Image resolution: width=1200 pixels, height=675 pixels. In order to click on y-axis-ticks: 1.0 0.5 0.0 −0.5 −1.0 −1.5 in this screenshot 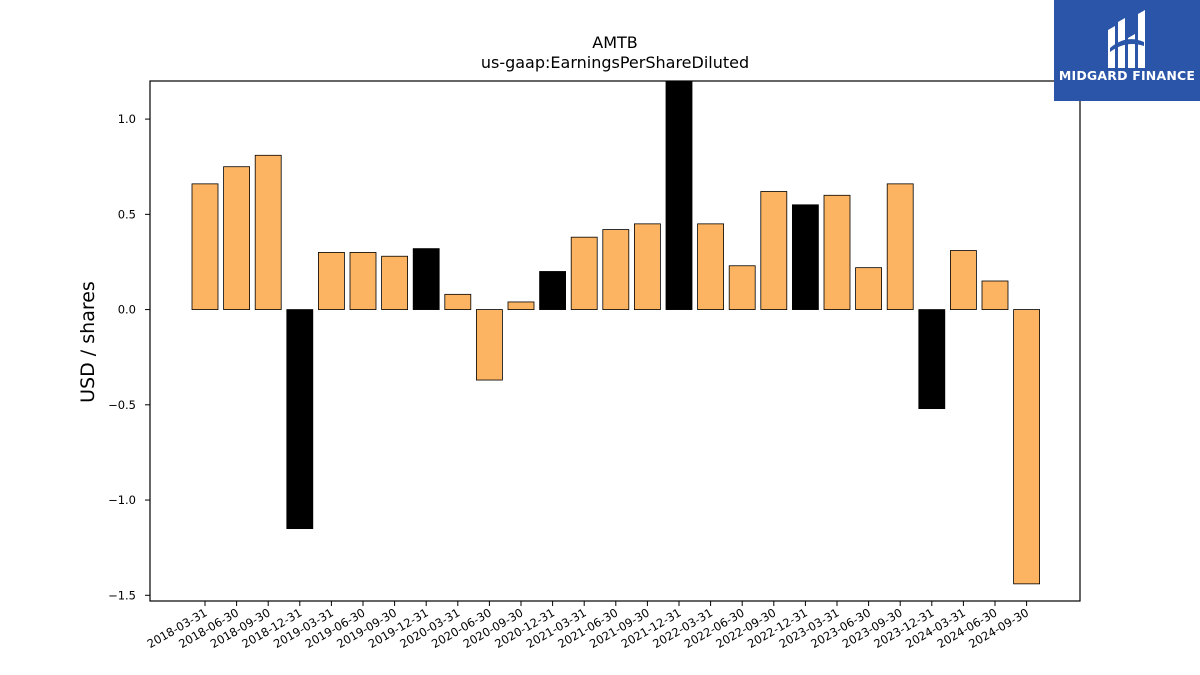, I will do `click(129, 357)`.